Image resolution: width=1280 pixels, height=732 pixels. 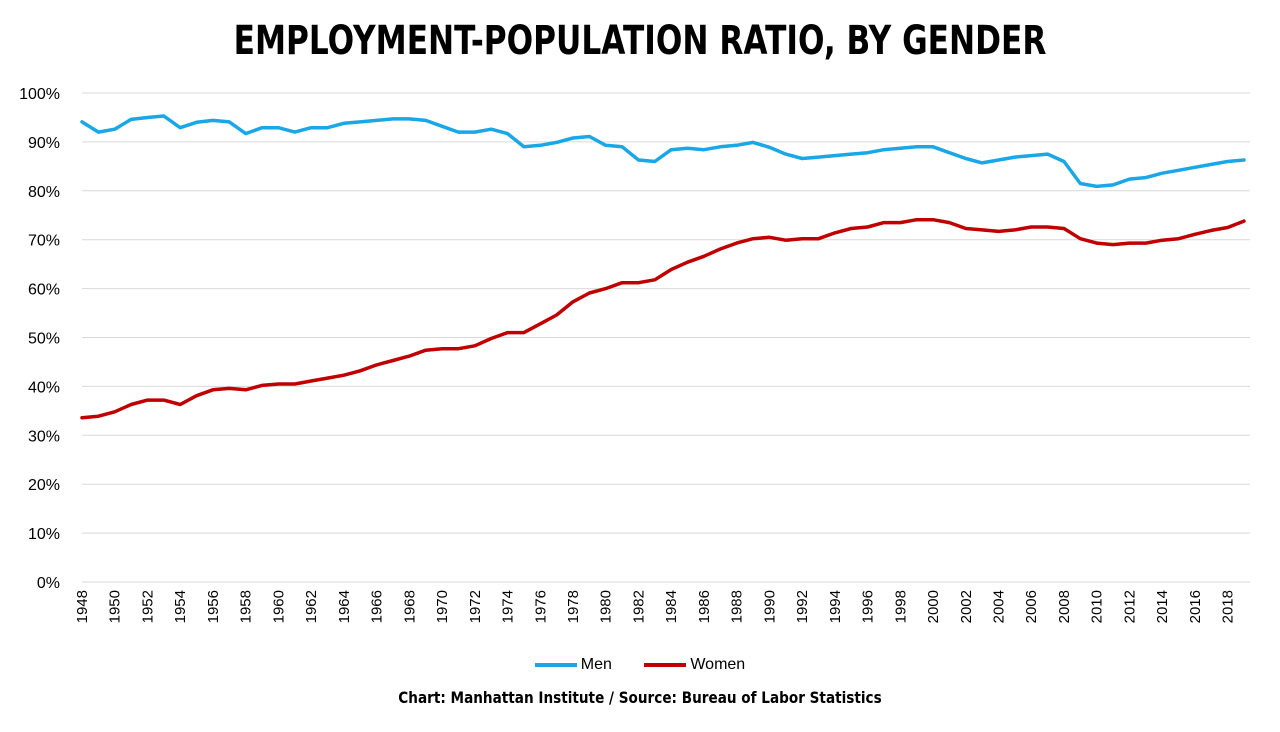 What do you see at coordinates (573, 606) in the screenshot?
I see `x-tick-label: 1978` at bounding box center [573, 606].